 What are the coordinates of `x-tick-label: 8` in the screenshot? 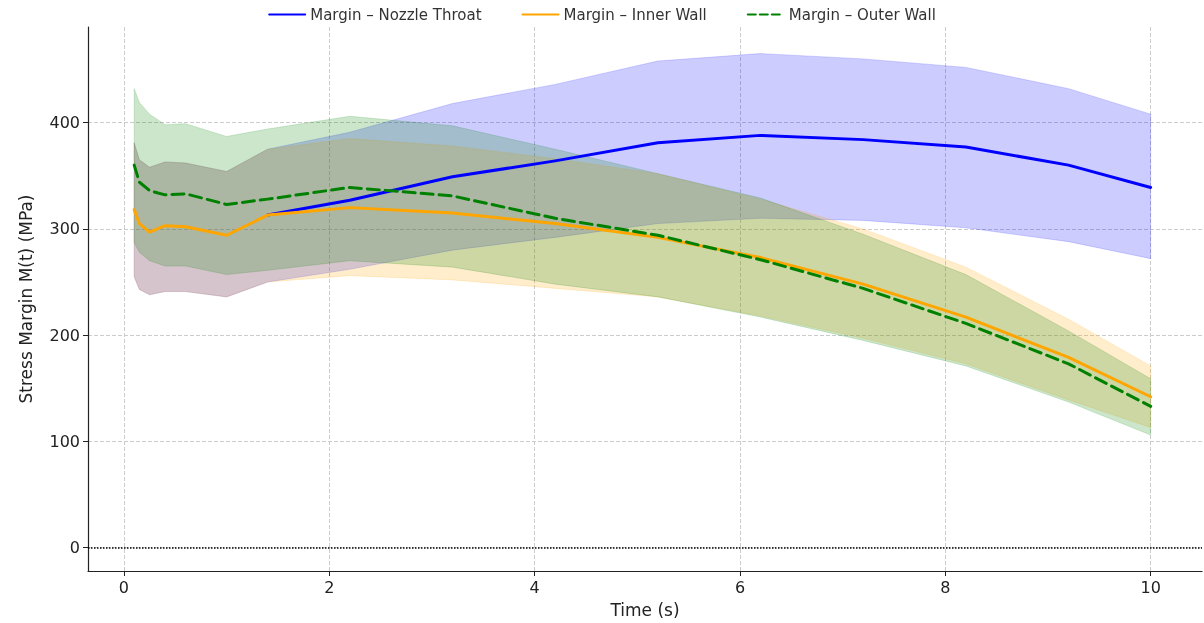 It's located at (945, 587).